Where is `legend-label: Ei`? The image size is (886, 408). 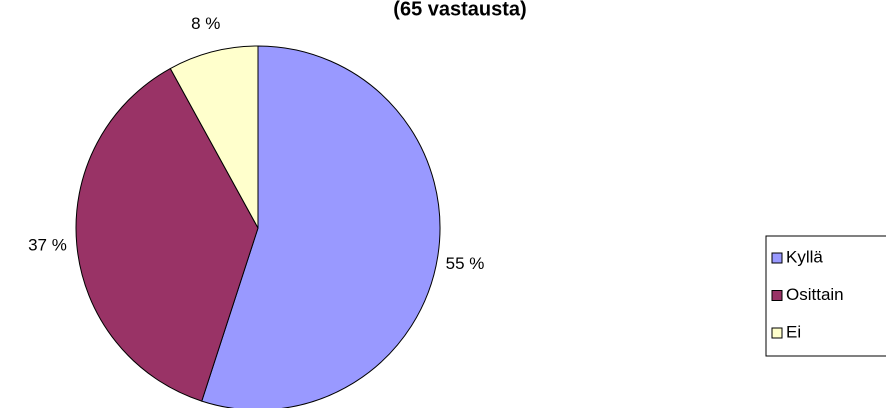
legend-label: Ei is located at coordinates (793, 331).